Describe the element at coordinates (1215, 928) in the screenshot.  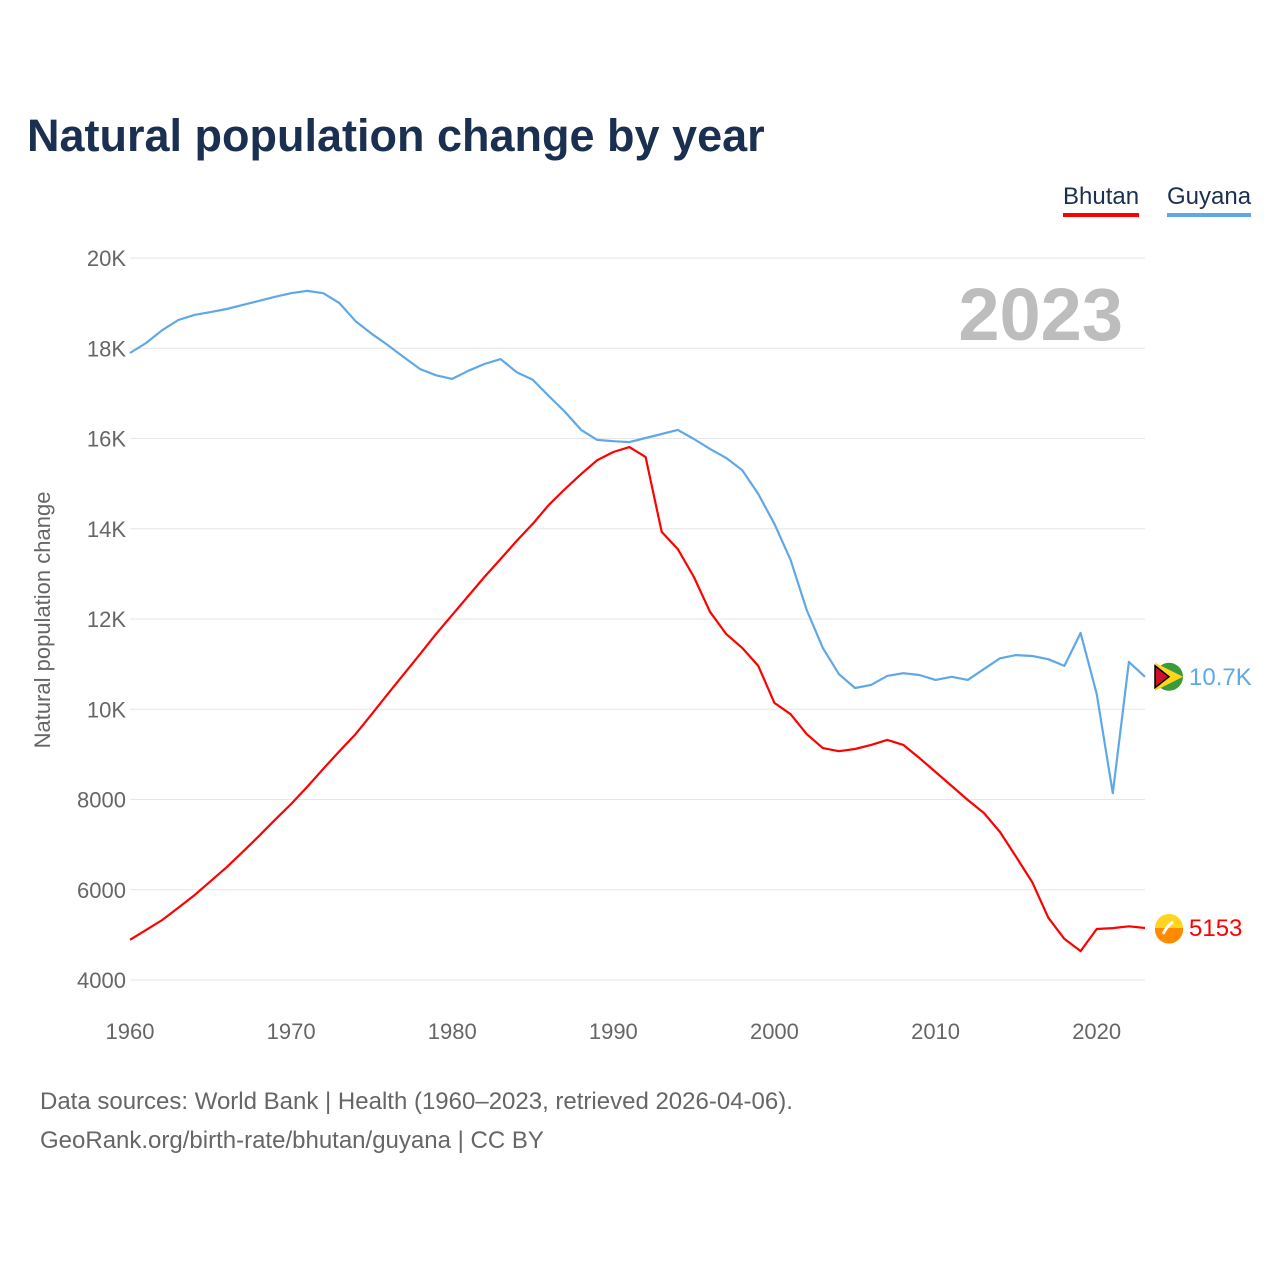
I see `end-label-bhutan: 5153` at that location.